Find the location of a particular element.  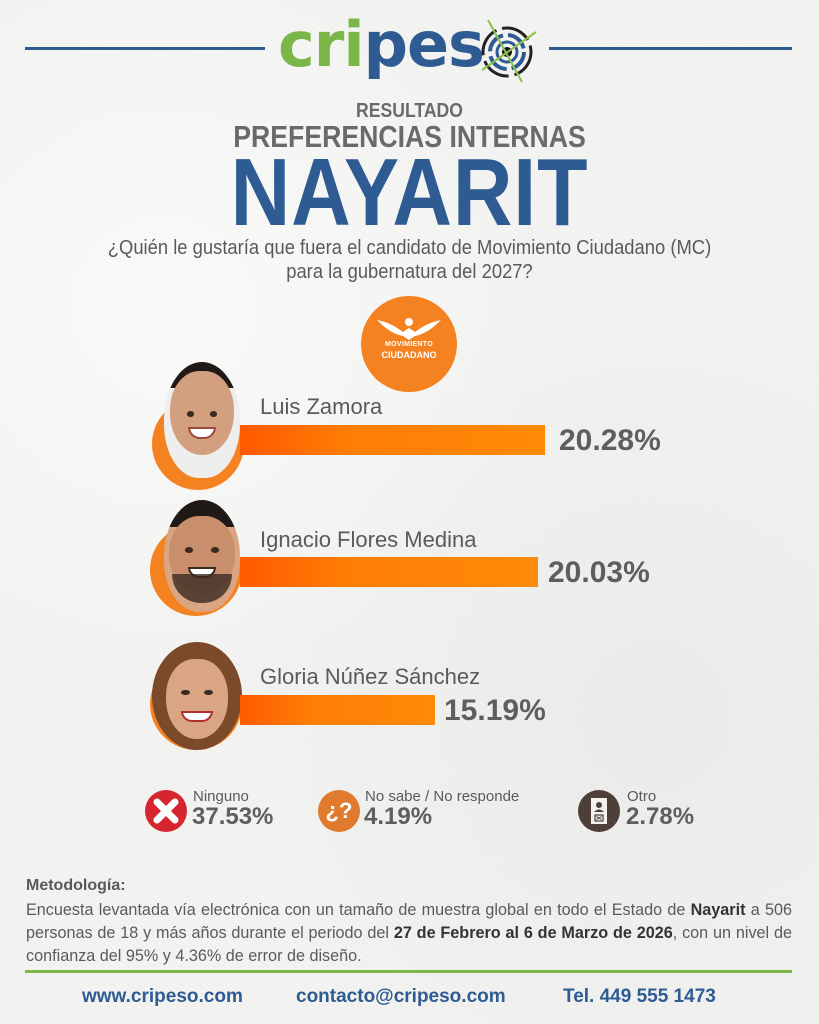

candidate-row: Gloria Núñez Sánchez 15.19% is located at coordinates (409, 703).